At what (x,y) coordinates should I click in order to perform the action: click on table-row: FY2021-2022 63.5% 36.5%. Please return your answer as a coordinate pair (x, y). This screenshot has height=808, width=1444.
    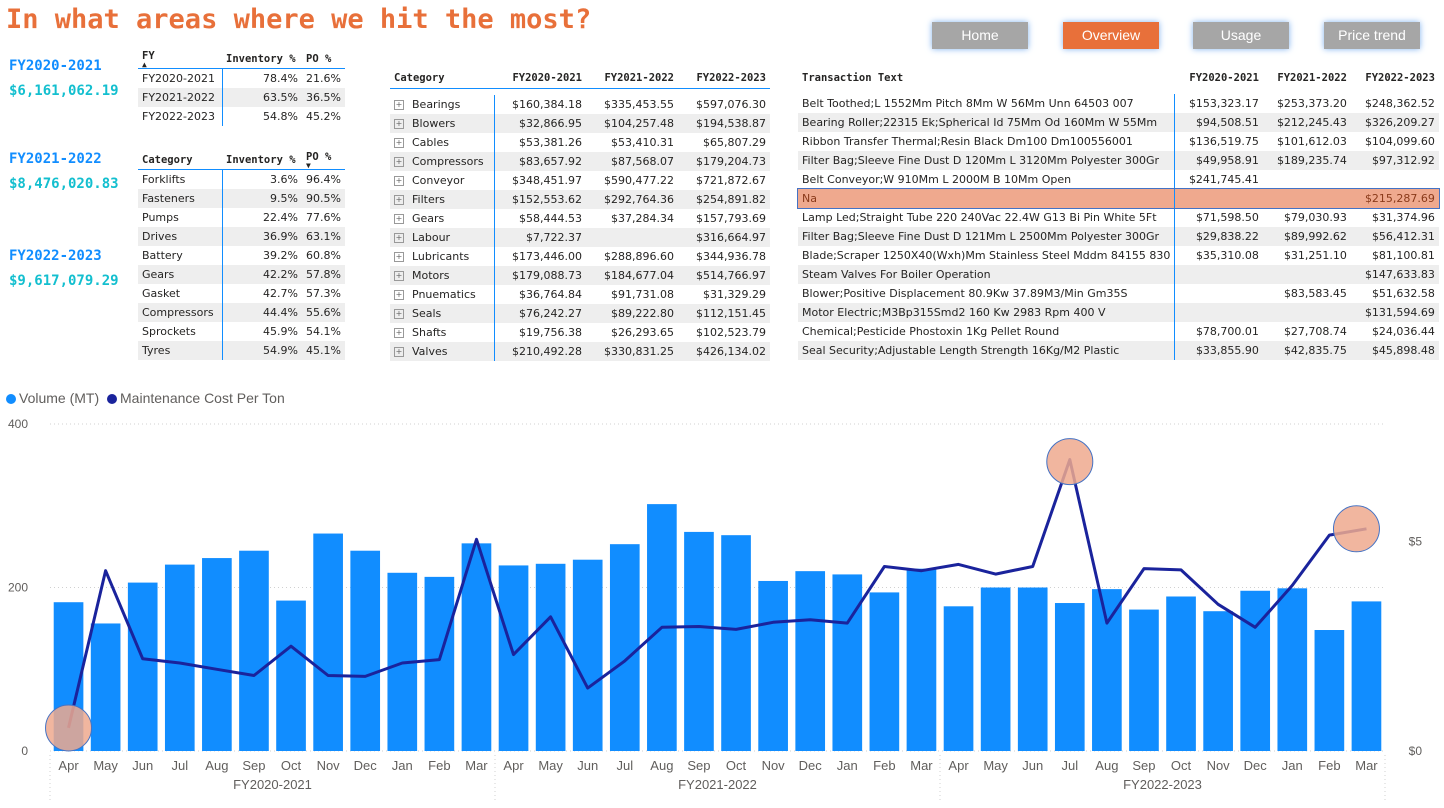
    Looking at the image, I should click on (241, 97).